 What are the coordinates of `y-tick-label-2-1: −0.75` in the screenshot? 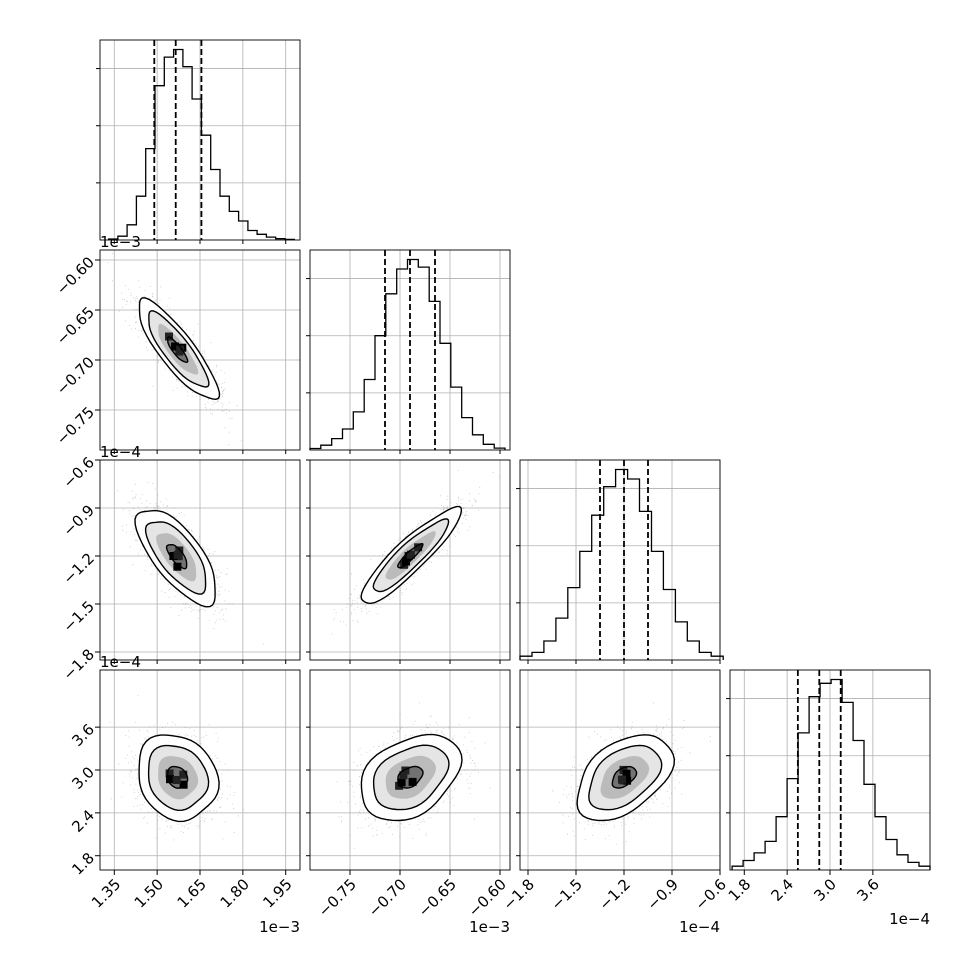 It's located at (75, 425).